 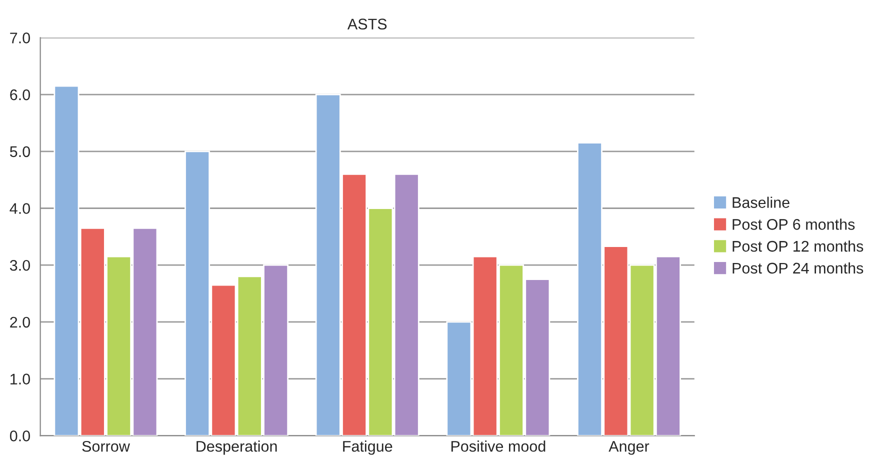 What do you see at coordinates (761, 202) in the screenshot?
I see `legend-label: Baseline` at bounding box center [761, 202].